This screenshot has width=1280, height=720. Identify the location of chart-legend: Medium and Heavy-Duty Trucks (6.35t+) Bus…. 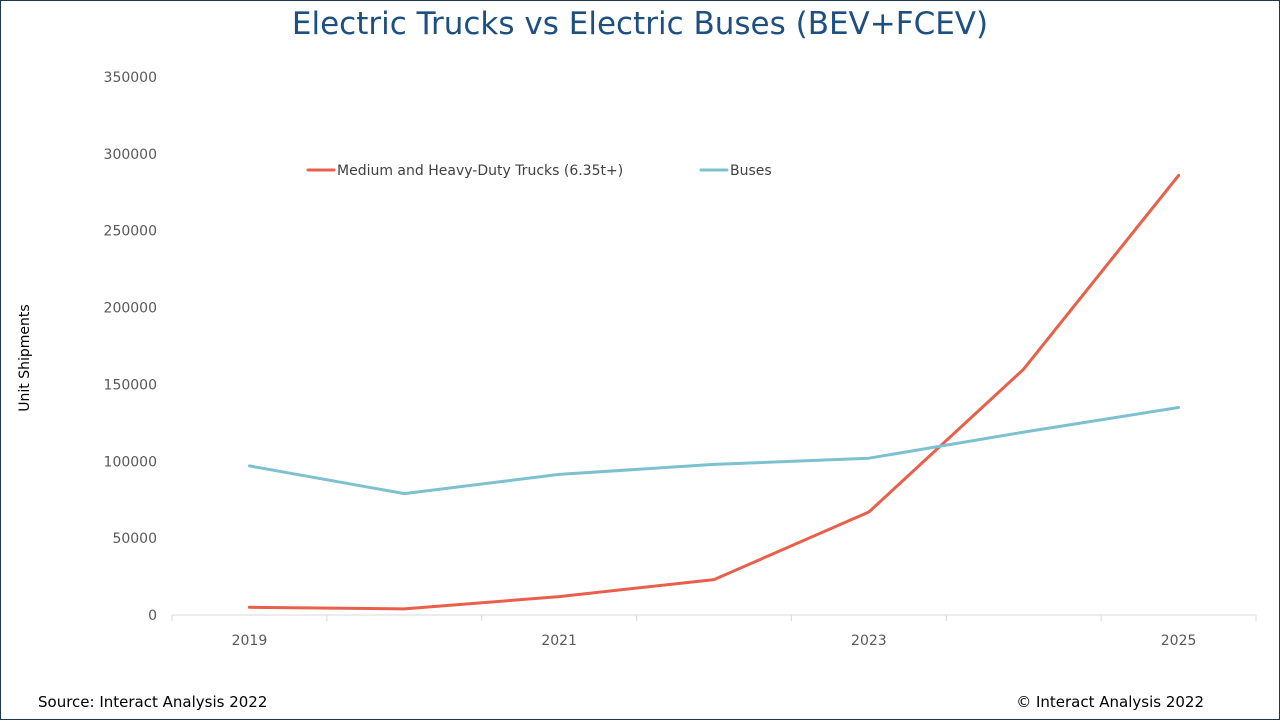
(539, 171).